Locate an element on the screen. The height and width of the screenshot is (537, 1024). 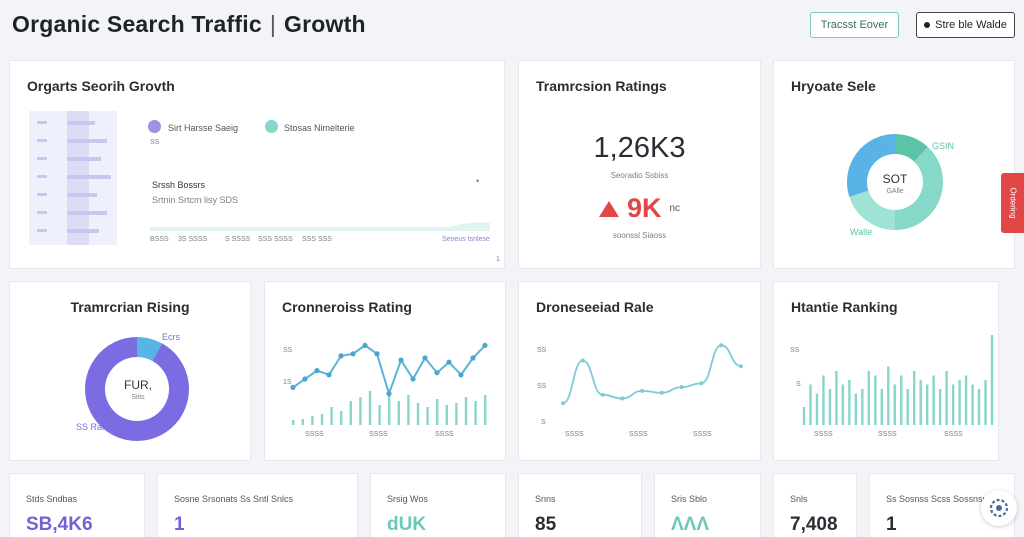
x-tick: SSS SSSS is located at coordinates (275, 239).